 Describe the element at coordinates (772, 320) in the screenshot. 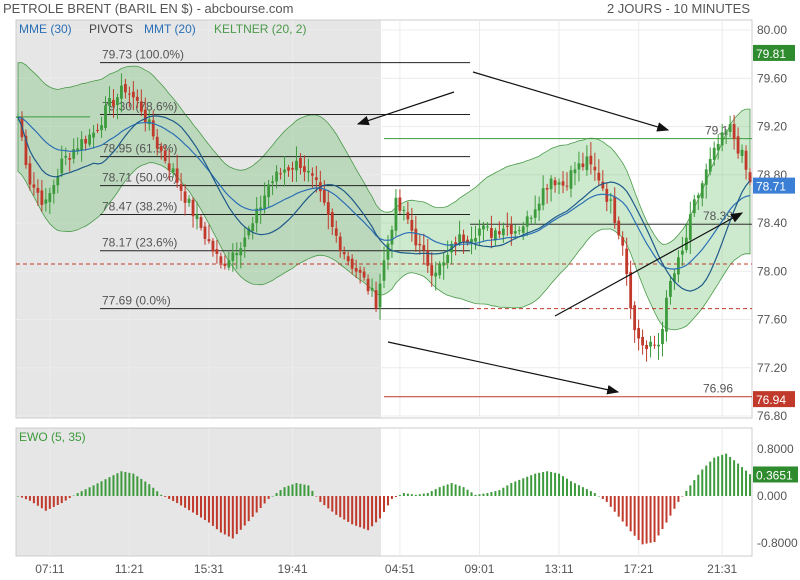

I see `y-tick-label: 77.60` at that location.